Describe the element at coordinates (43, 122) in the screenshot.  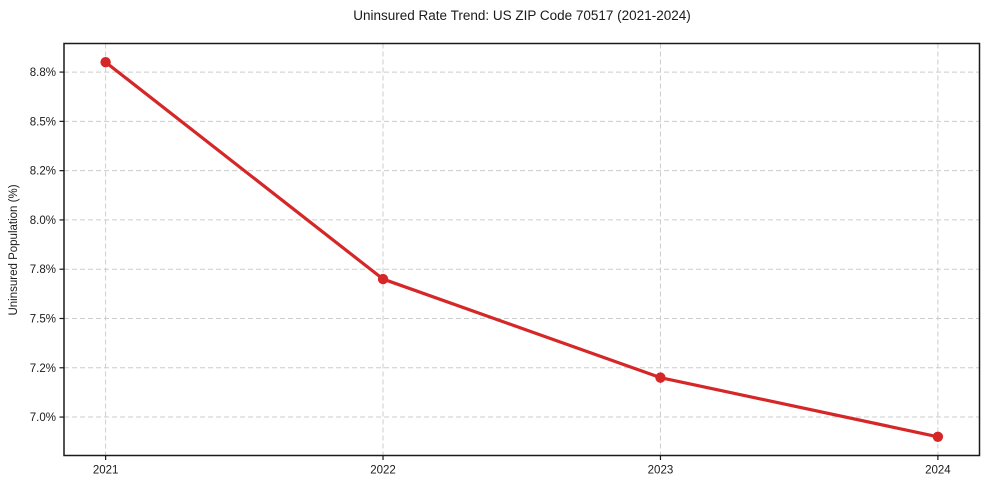
I see `y-tick-label: 8.5%` at that location.